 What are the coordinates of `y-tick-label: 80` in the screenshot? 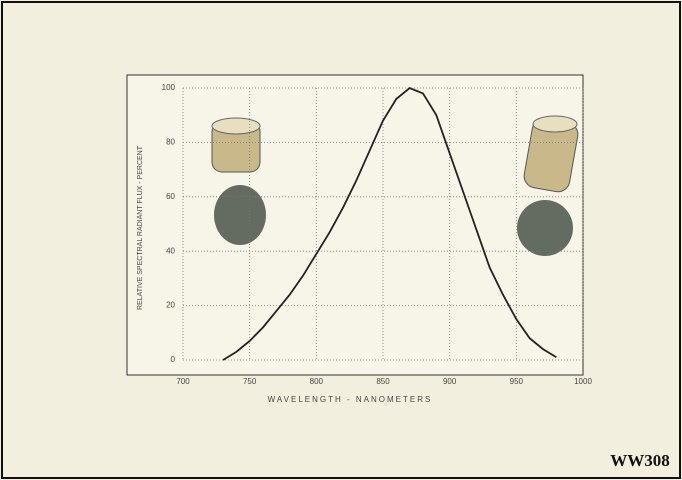 It's located at (170, 142).